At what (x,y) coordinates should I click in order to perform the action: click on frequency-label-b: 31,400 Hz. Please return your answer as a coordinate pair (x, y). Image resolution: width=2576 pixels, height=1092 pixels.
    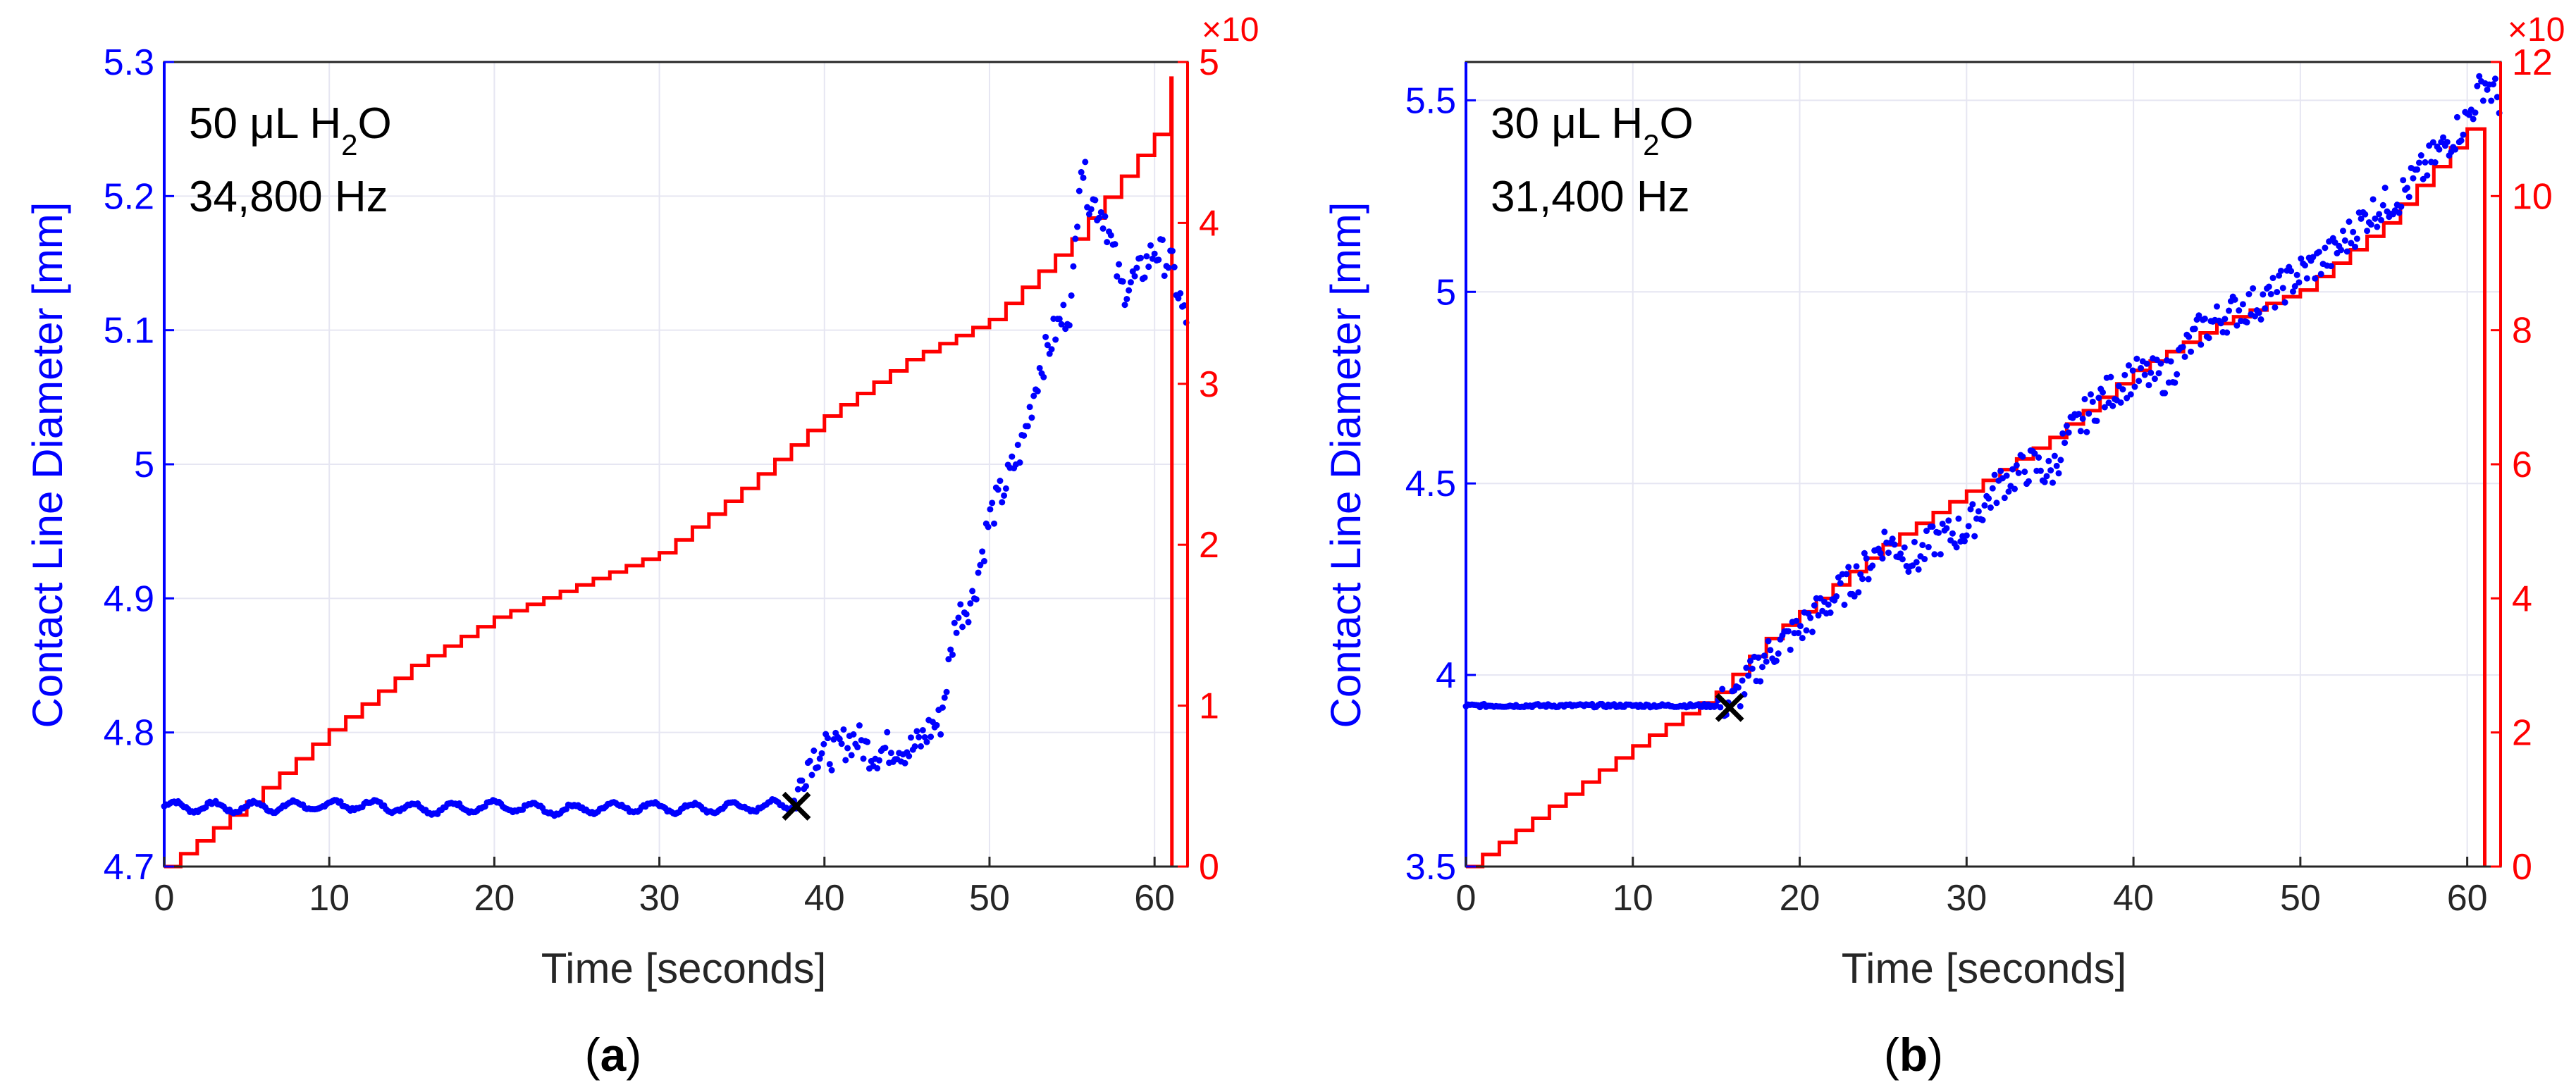
    Looking at the image, I should click on (1590, 197).